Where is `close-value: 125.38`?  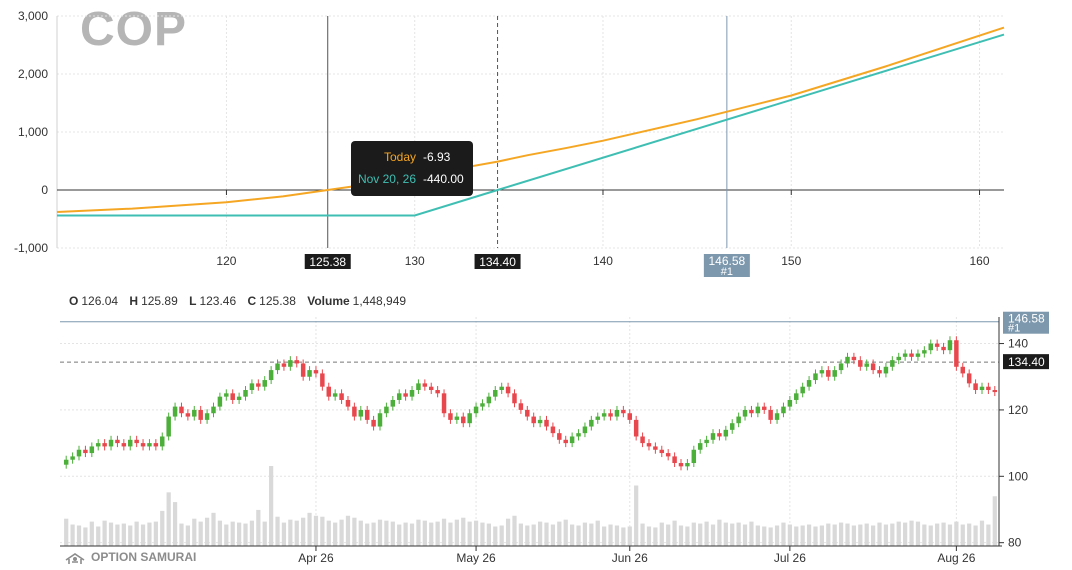 close-value: 125.38 is located at coordinates (277, 301).